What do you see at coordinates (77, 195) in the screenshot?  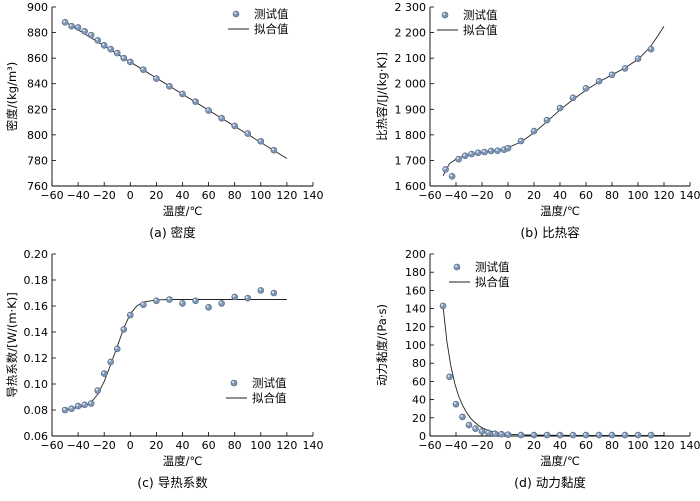 I see `x-tick-label: −40` at bounding box center [77, 195].